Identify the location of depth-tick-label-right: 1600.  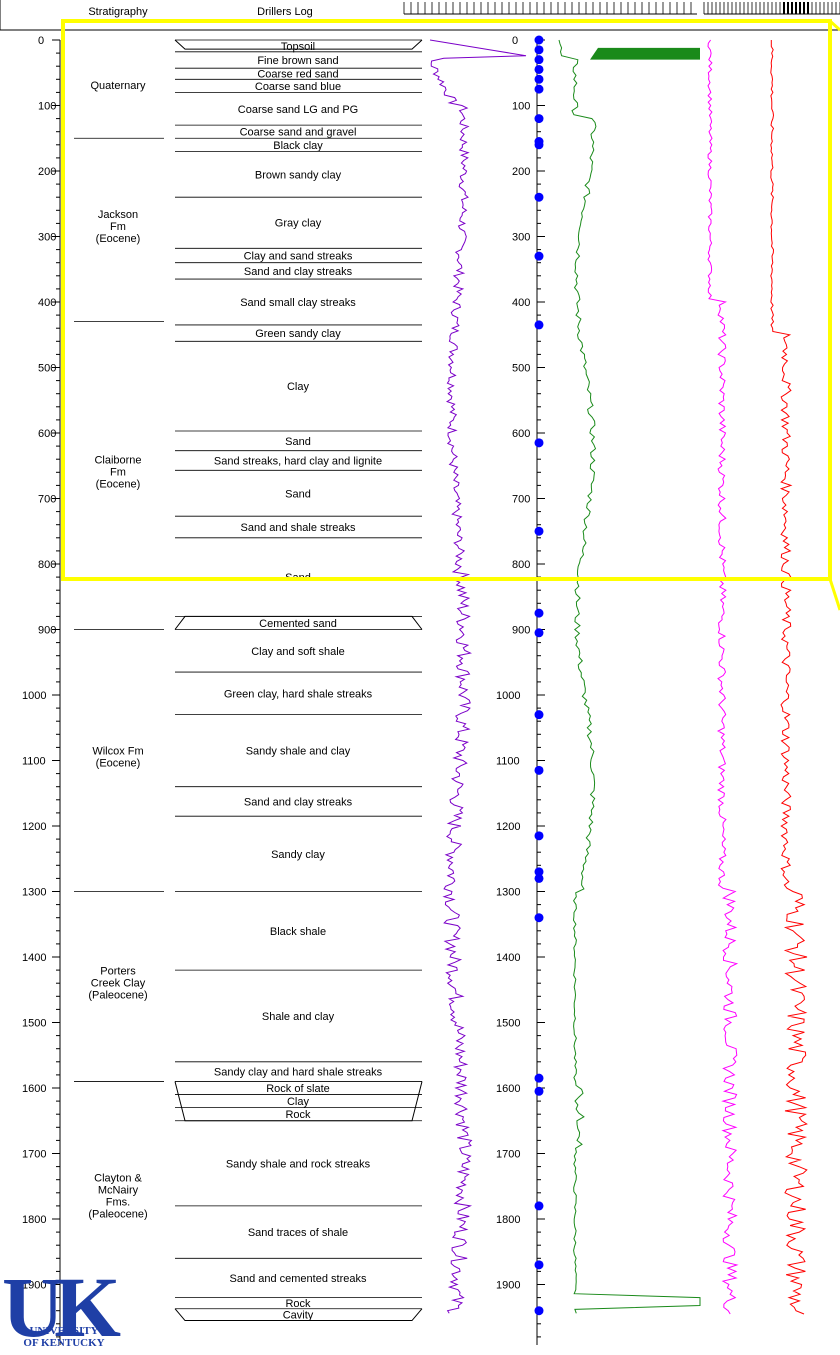
(508, 1089).